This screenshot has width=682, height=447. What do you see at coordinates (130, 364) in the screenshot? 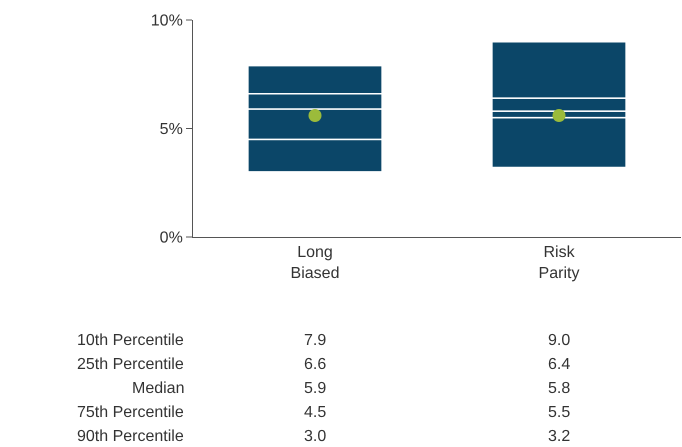
I see `text: 25th Percentile` at bounding box center [130, 364].